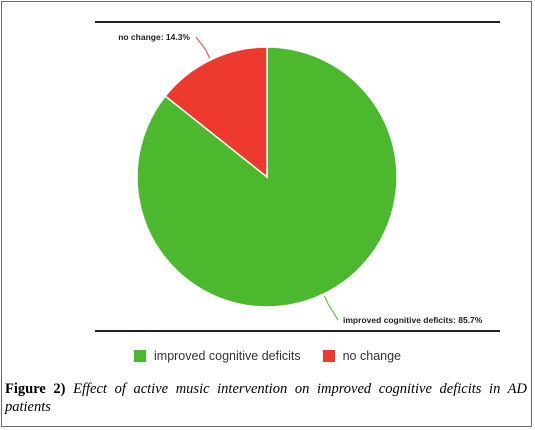 The height and width of the screenshot is (430, 535). Describe the element at coordinates (227, 356) in the screenshot. I see `legend-label-improved: improved cognitive deficits` at that location.